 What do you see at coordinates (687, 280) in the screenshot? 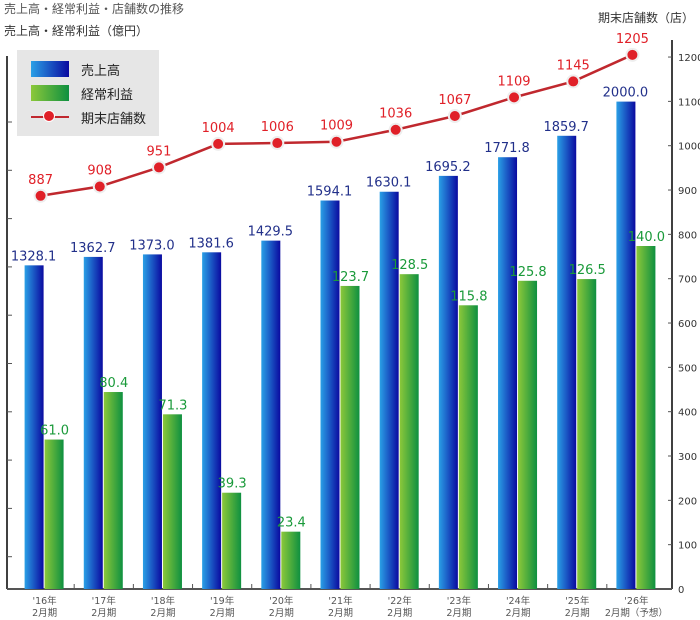
I see `right-tick-label: 700` at bounding box center [687, 280].